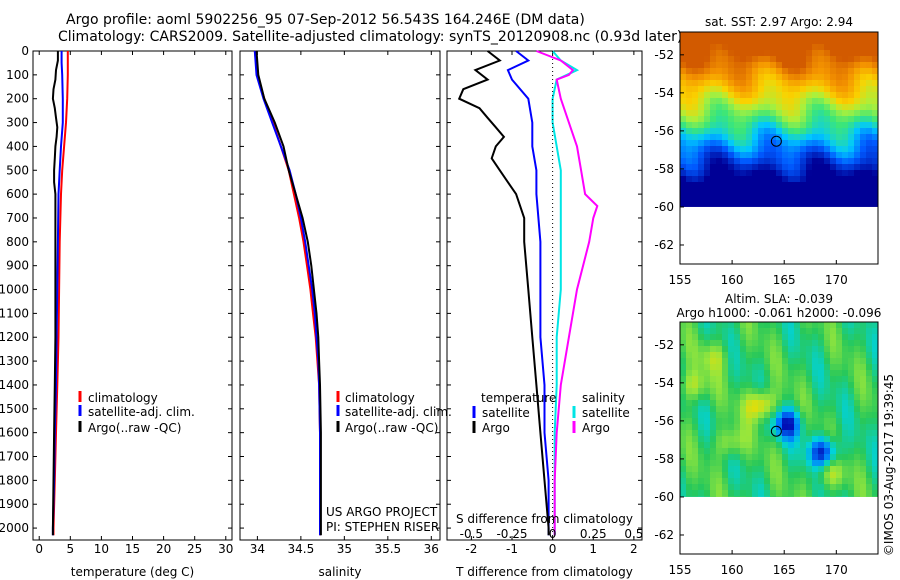 This screenshot has width=900, height=580. What do you see at coordinates (633, 534) in the screenshot?
I see `difference-stick-label: 0.5` at bounding box center [633, 534].